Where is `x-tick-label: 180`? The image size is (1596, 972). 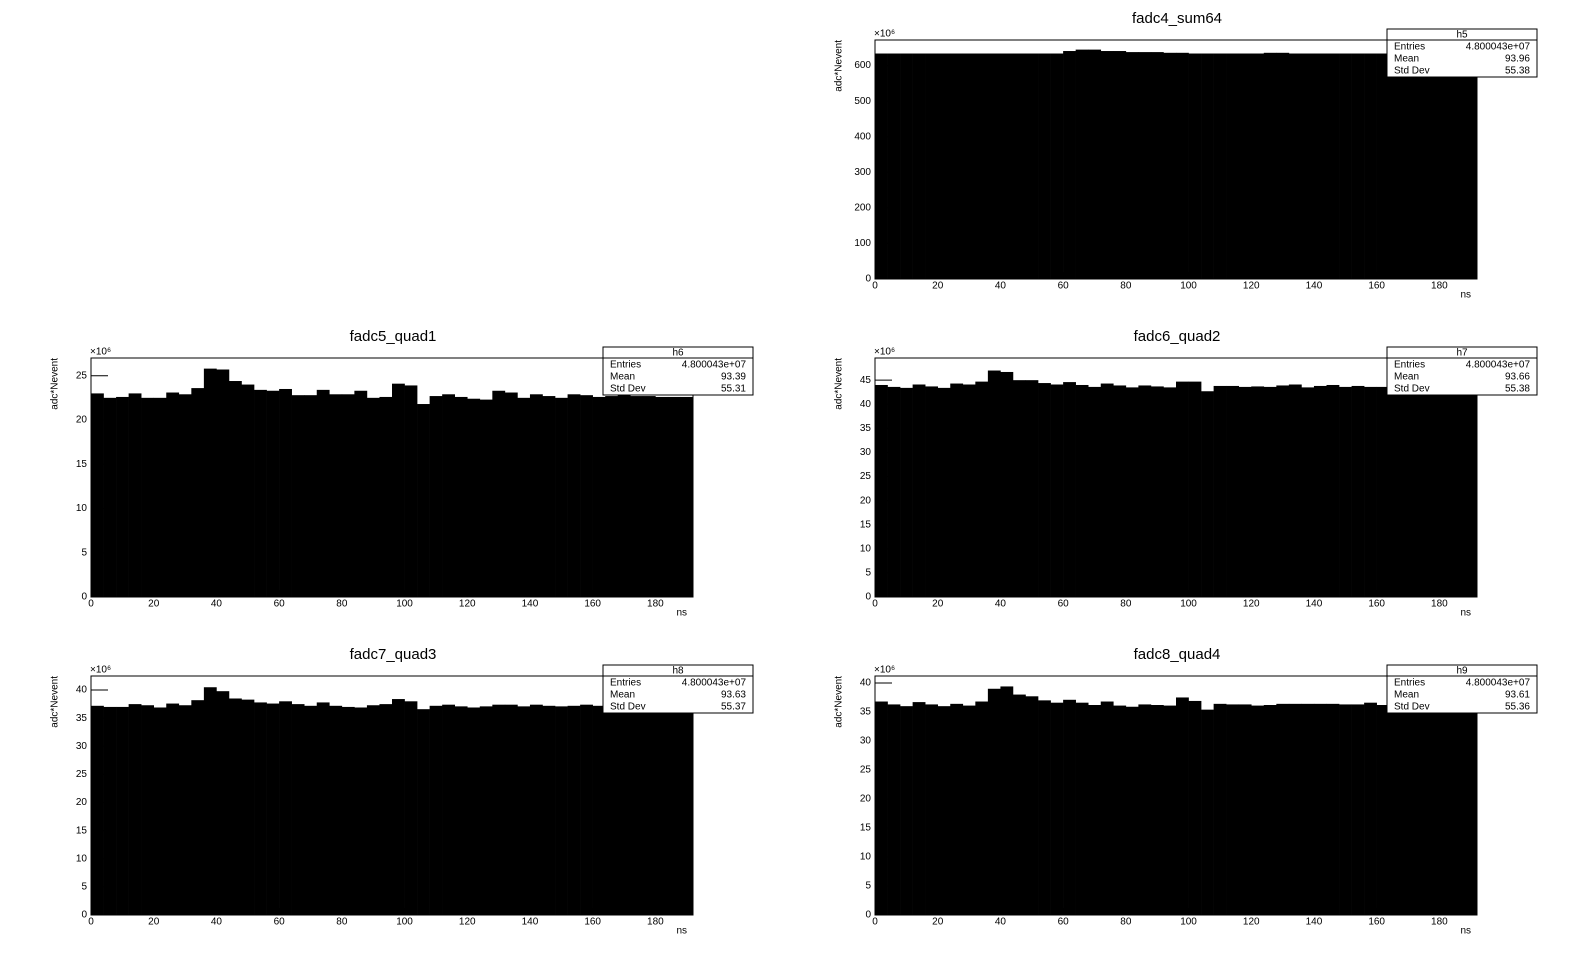 x-tick-label: 180 is located at coordinates (1439, 922).